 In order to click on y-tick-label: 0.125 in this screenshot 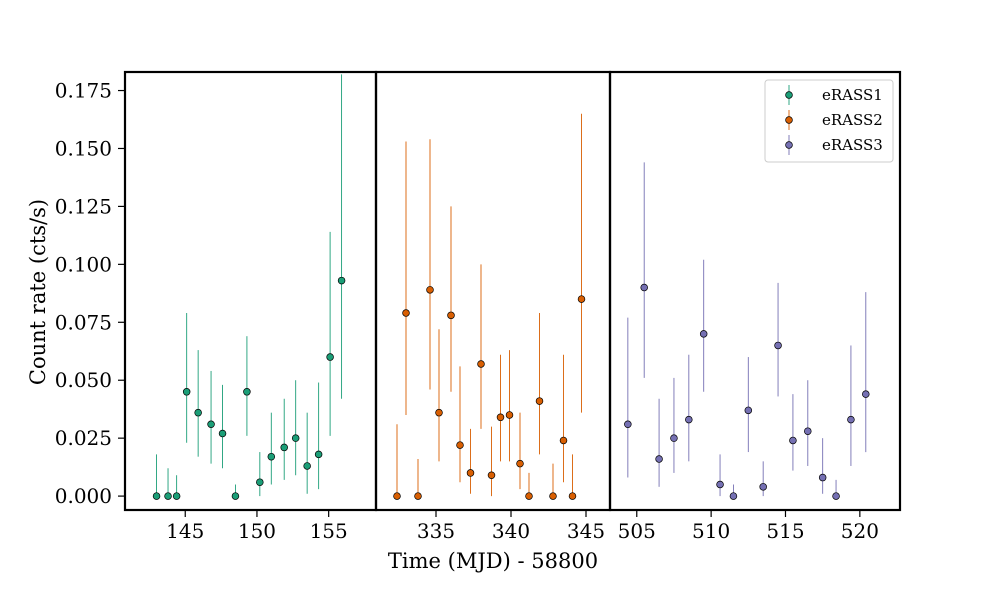, I will do `click(83, 206)`.